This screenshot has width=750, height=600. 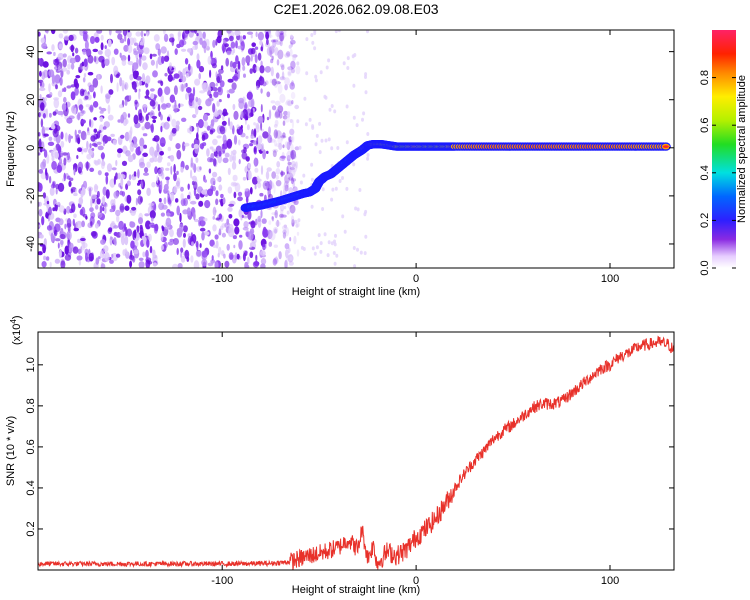 I want to click on bottom-x-axis-label: Height of straight line (km), so click(x=356, y=590).